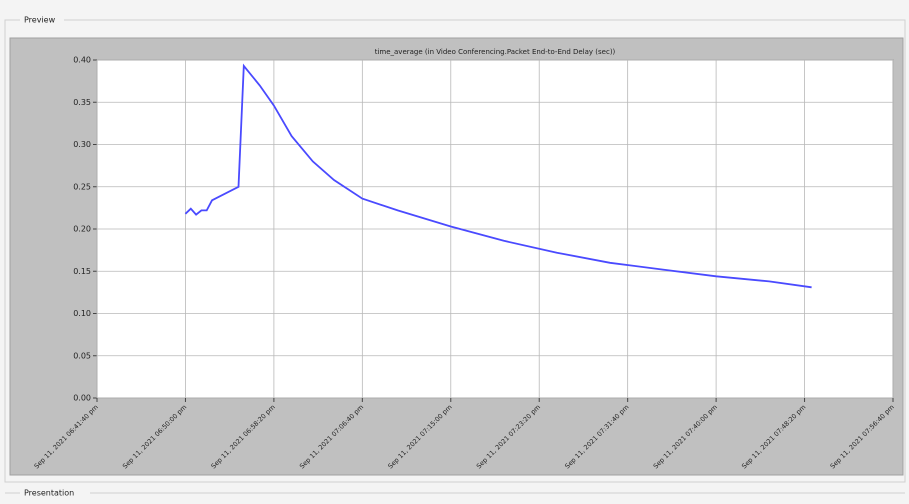 This screenshot has width=909, height=504. Describe the element at coordinates (82, 144) in the screenshot. I see `y-tick-label: 0.30` at that location.